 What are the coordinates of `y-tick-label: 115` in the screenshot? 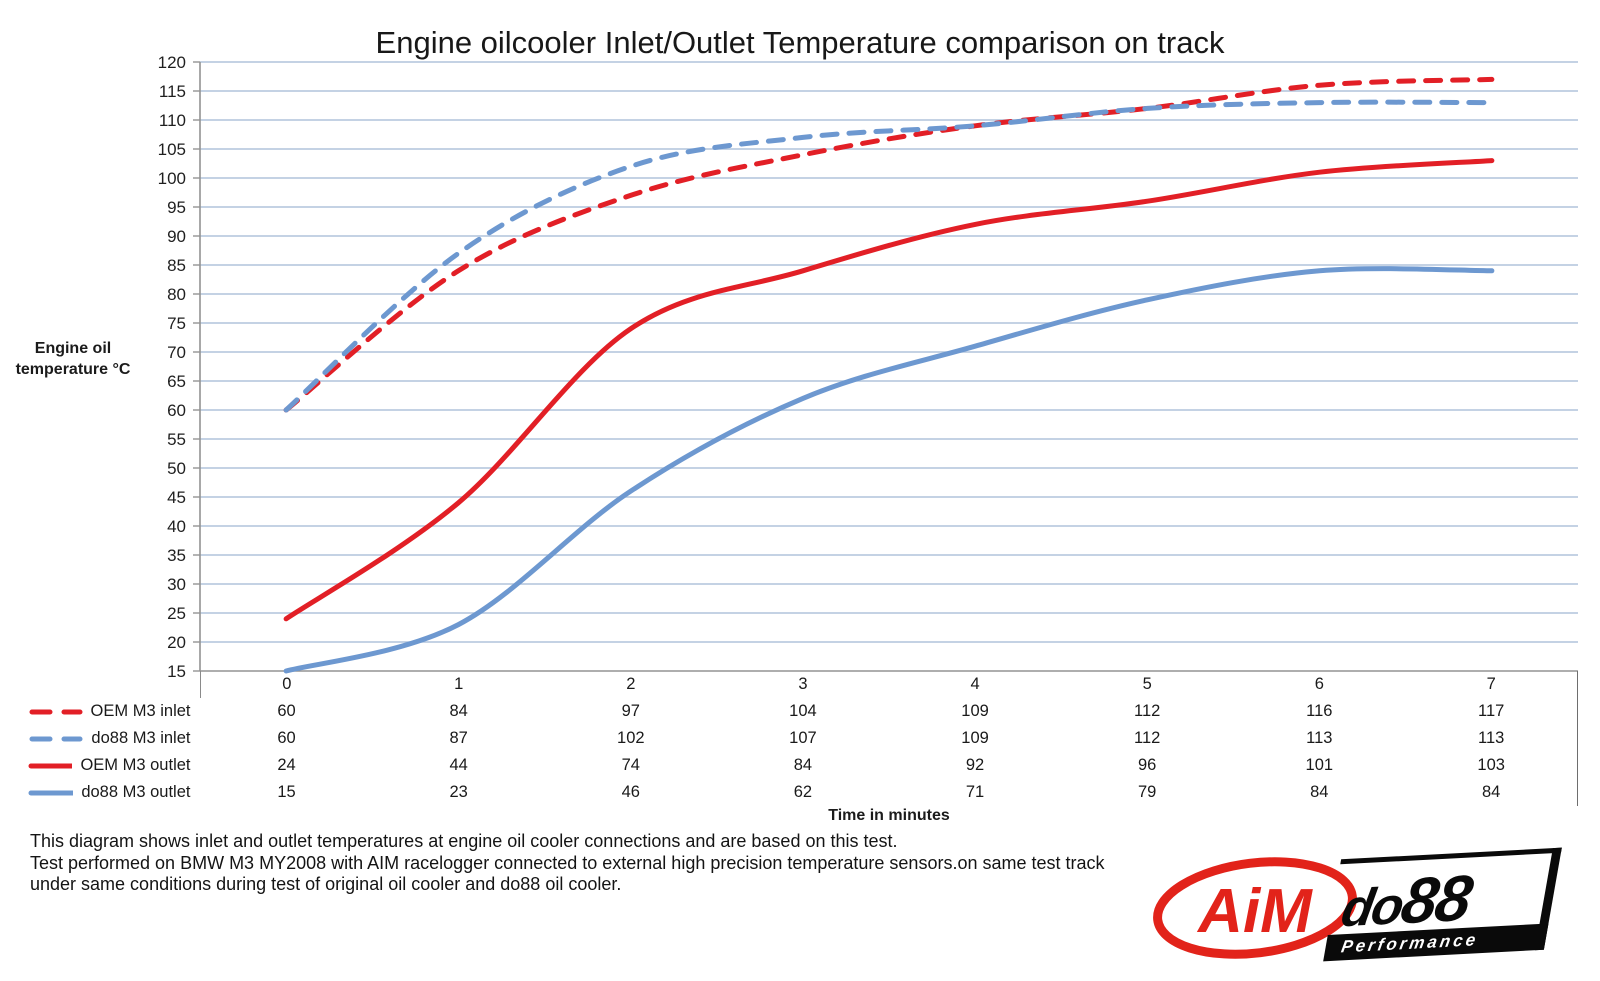 It's located at (172, 91).